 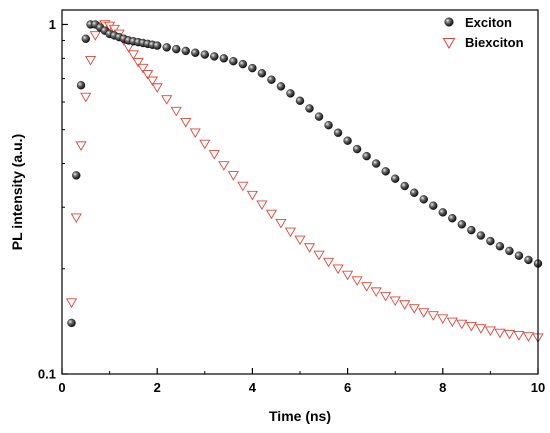 What do you see at coordinates (449, 43) in the screenshot?
I see `legend-marker-biexciton` at bounding box center [449, 43].